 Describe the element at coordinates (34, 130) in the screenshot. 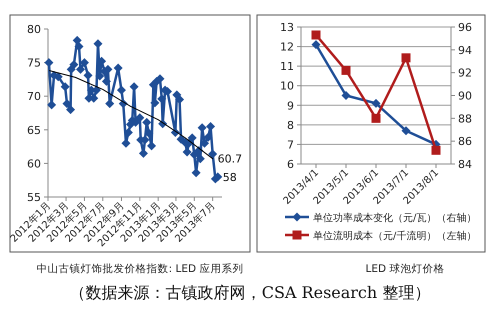

I see `y-tick-label: 65` at that location.